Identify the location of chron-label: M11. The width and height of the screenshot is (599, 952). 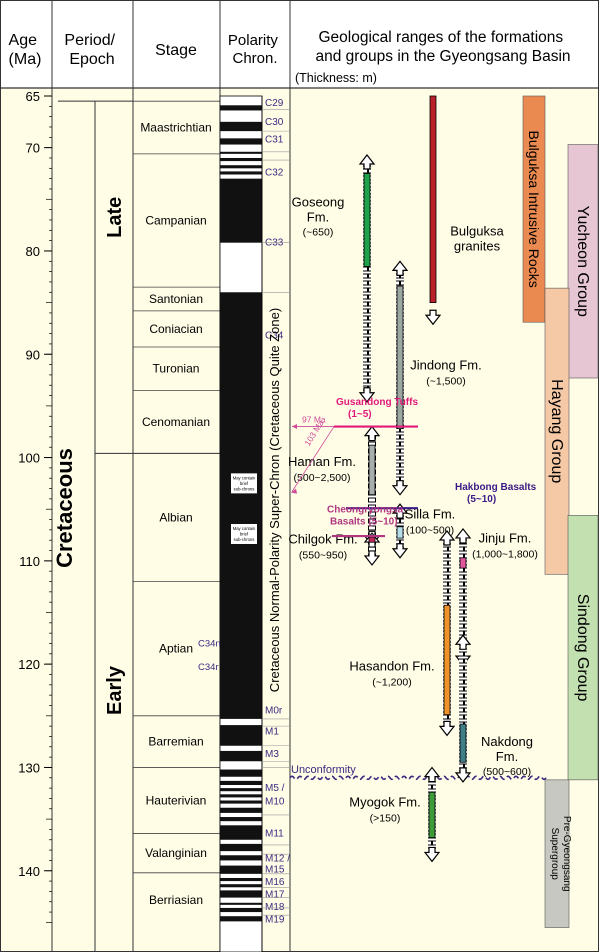
(274, 834).